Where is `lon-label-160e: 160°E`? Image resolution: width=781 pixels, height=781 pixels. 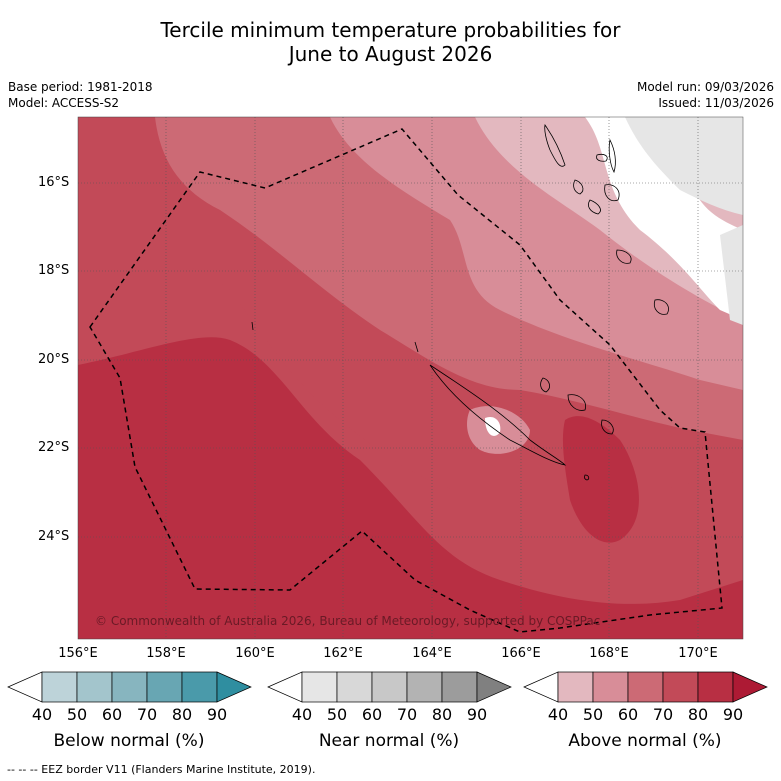
lon-label-160e: 160°E is located at coordinates (255, 653).